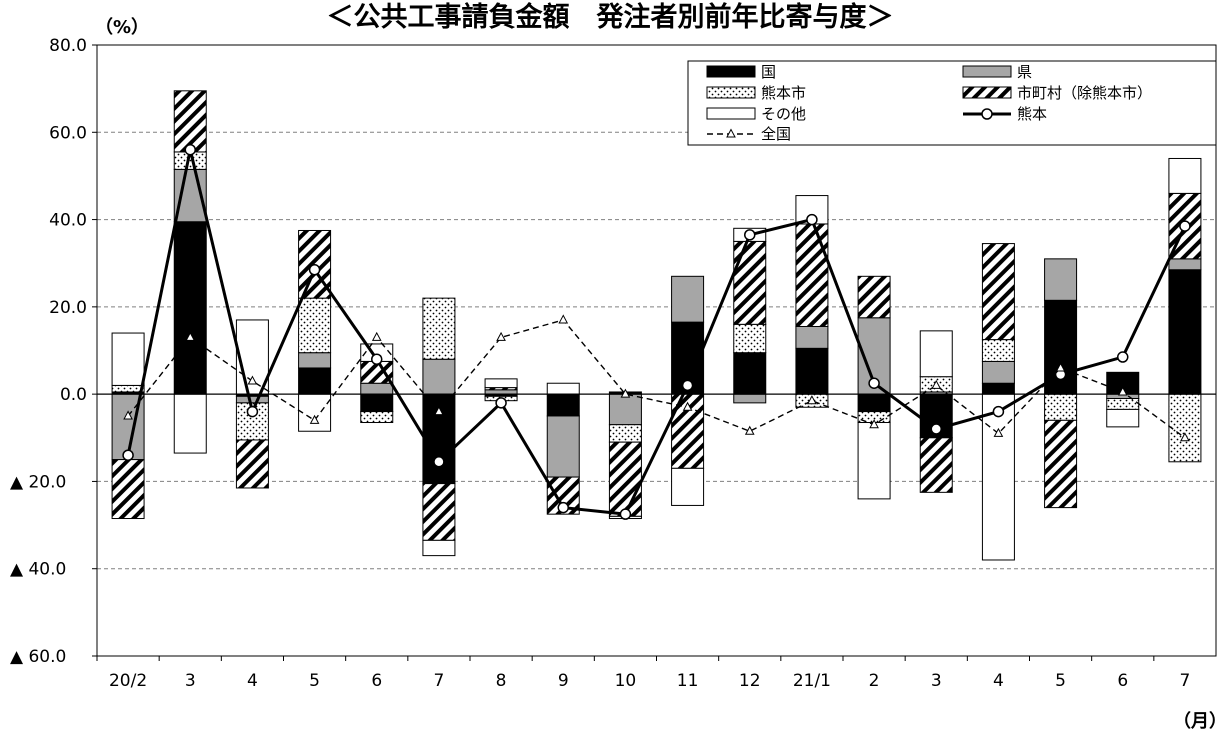 This screenshot has width=1223, height=736. I want to click on x-tick-label: 8, so click(501, 681).